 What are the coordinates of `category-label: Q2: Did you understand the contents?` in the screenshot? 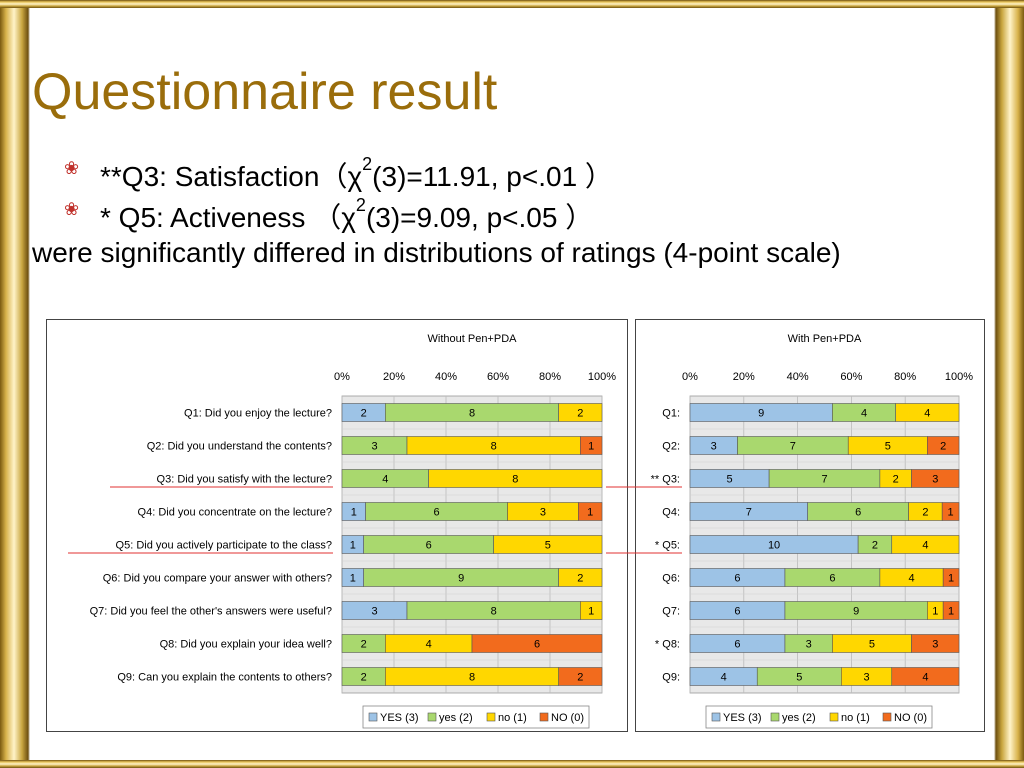 It's located at (239, 447).